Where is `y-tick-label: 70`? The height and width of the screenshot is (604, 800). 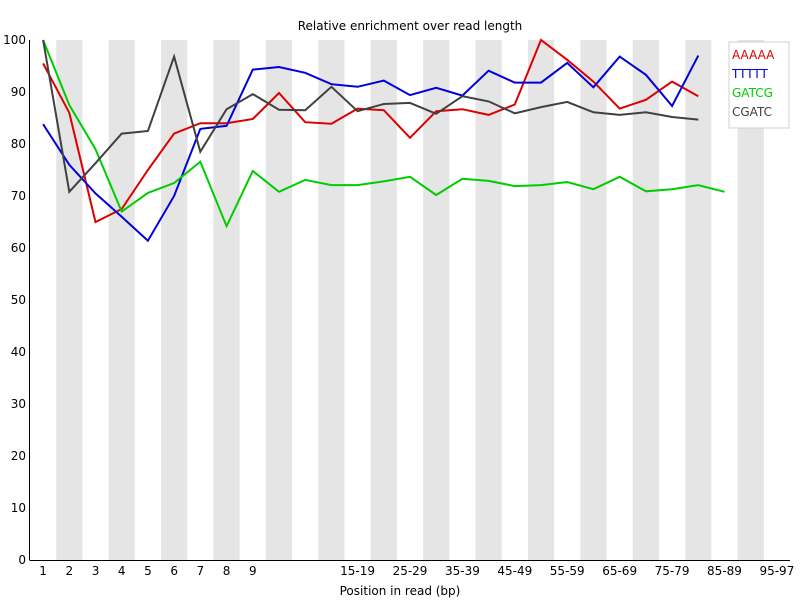
y-tick-label: 70 is located at coordinates (18, 196).